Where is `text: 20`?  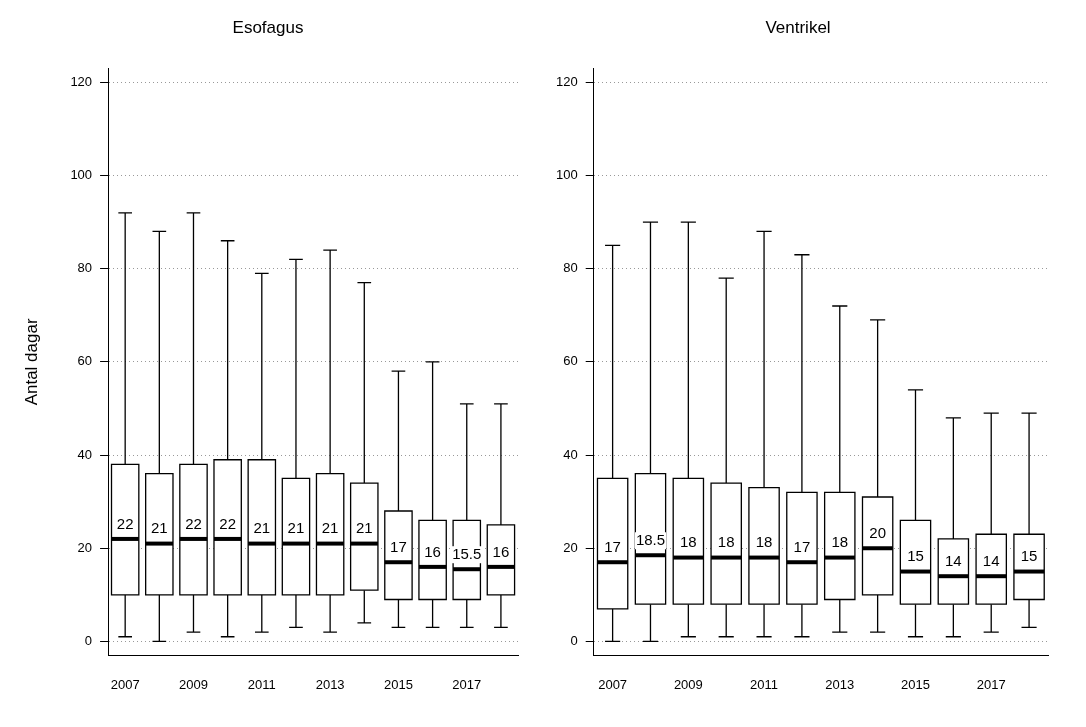 text: 20 is located at coordinates (877, 532).